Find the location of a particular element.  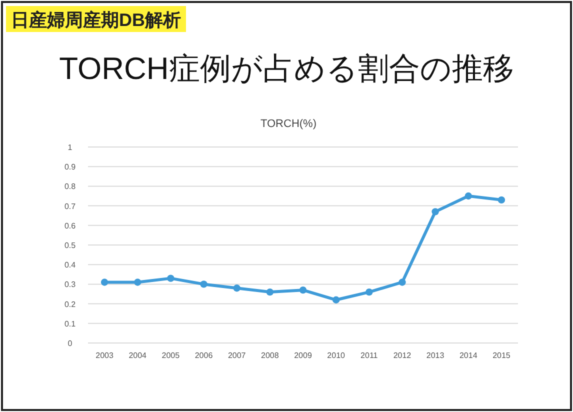

chart-title: TORCH症例が占める割合の推移 is located at coordinates (286, 68).